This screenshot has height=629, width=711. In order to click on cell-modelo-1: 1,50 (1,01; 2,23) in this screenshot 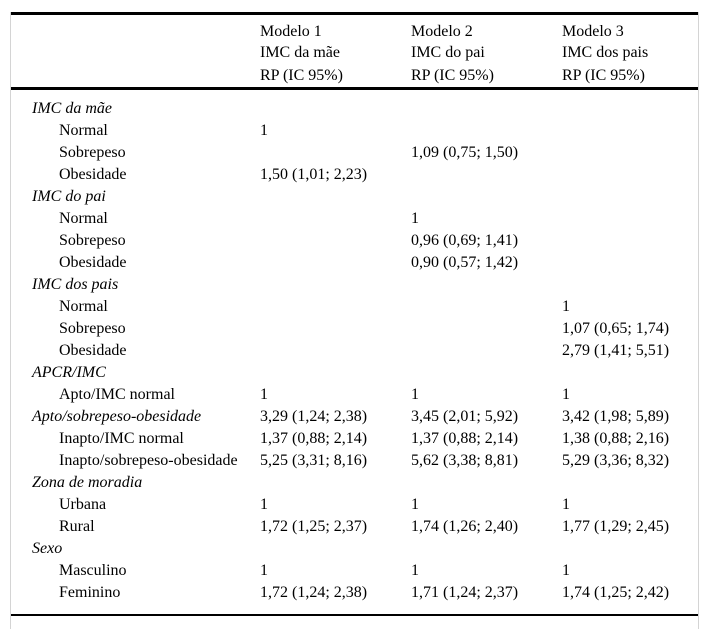, I will do `click(314, 174)`.